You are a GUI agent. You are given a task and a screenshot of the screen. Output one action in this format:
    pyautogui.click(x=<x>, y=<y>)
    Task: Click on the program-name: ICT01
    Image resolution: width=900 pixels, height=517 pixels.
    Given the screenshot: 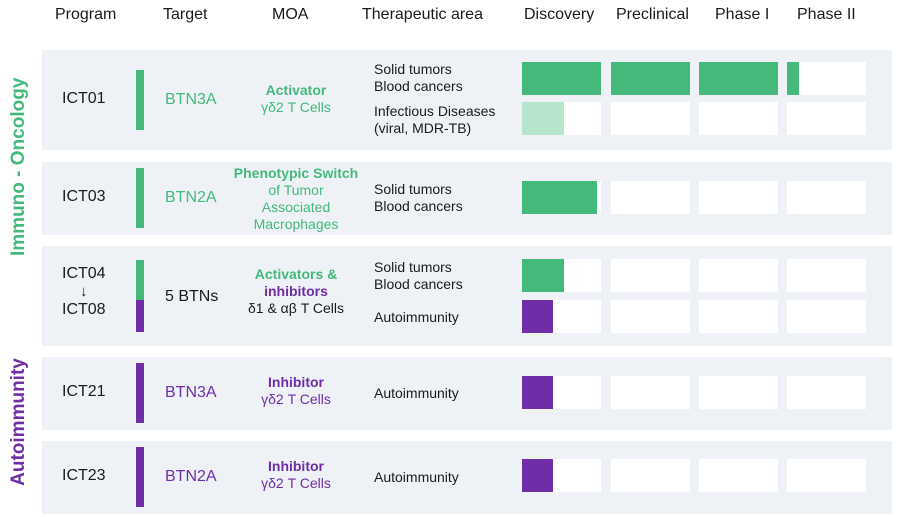 What is the action you would take?
    pyautogui.click(x=84, y=98)
    